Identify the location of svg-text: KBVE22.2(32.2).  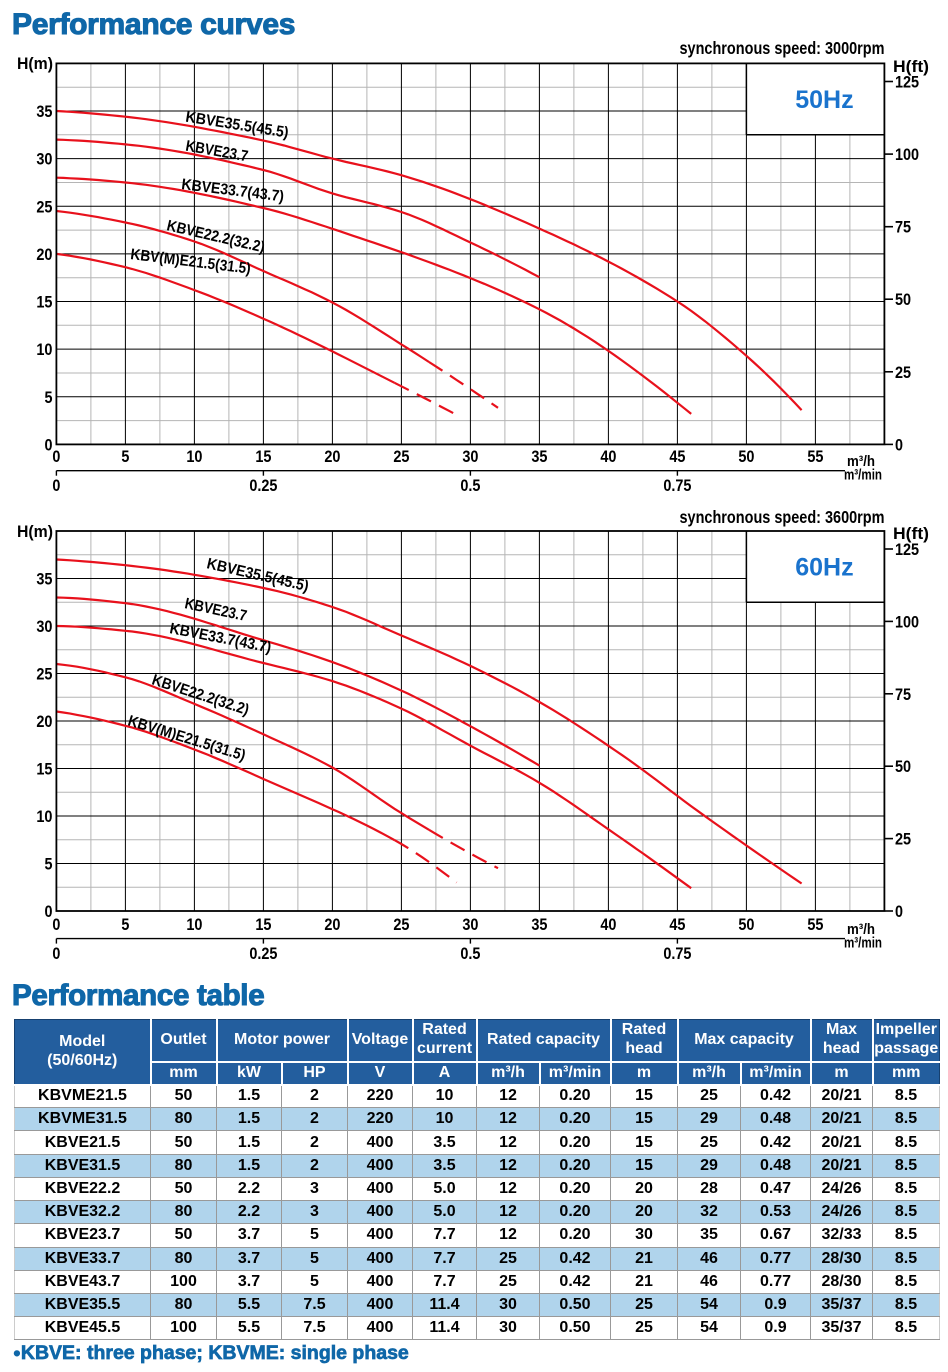
(200, 695).